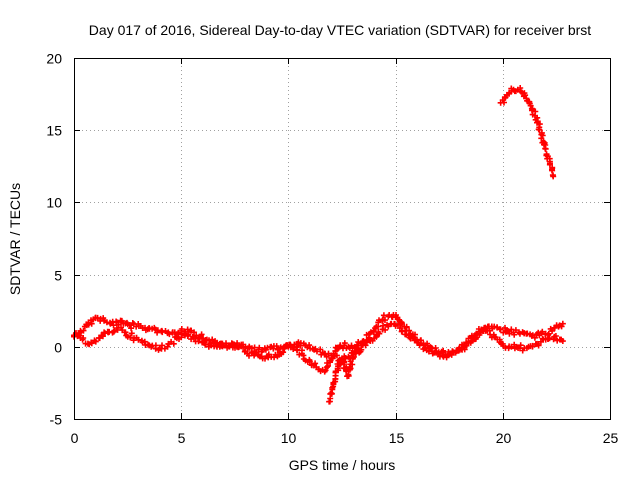 The image size is (640, 480). Describe the element at coordinates (58, 276) in the screenshot. I see `y-tick-label: 5` at that location.